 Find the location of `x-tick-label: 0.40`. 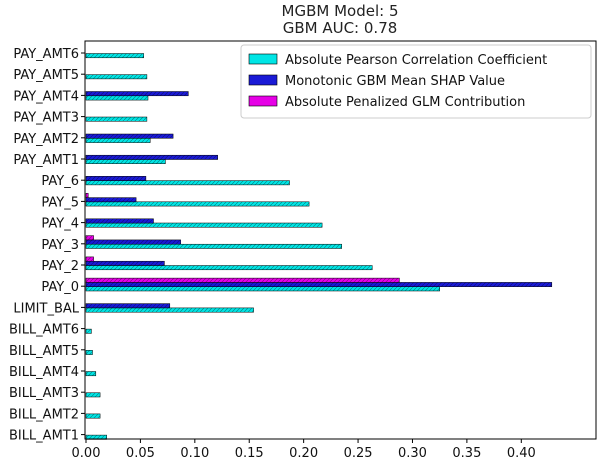

x-tick-label: 0.40 is located at coordinates (521, 452).